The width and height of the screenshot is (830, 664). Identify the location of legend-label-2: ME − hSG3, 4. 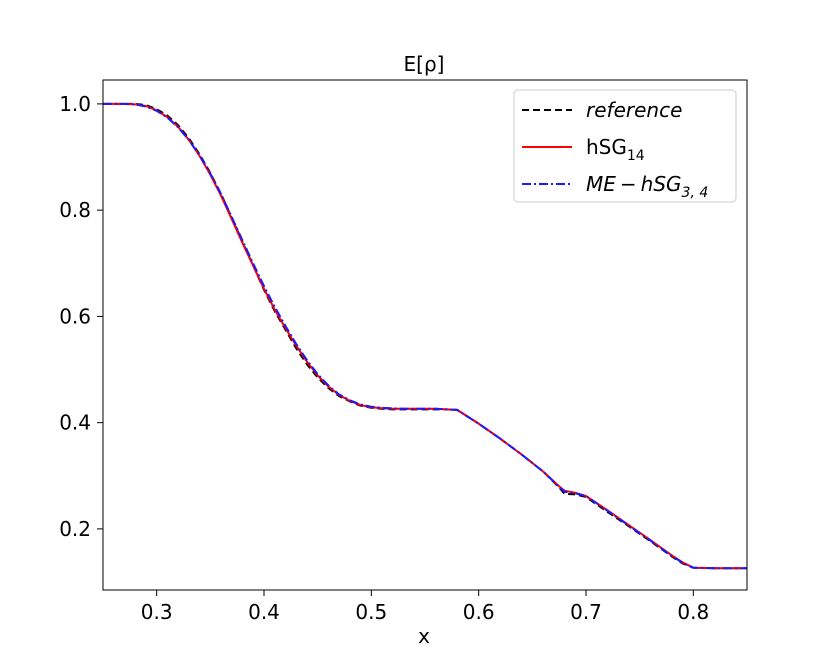
(647, 186).